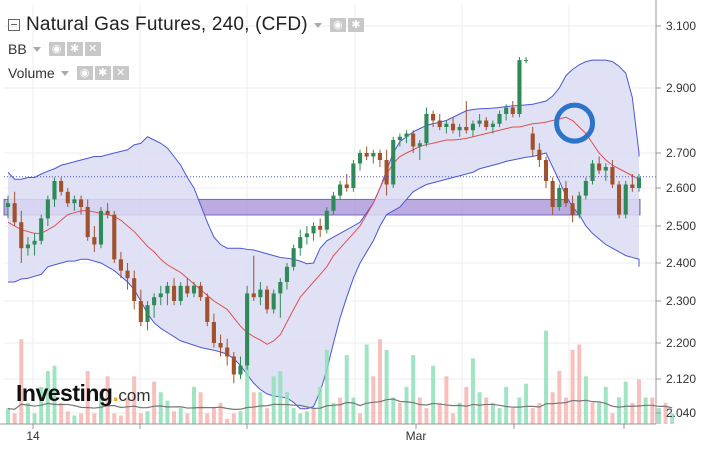 The width and height of the screenshot is (713, 452). What do you see at coordinates (575, 123) in the screenshot?
I see `annotation-circle` at bounding box center [575, 123].